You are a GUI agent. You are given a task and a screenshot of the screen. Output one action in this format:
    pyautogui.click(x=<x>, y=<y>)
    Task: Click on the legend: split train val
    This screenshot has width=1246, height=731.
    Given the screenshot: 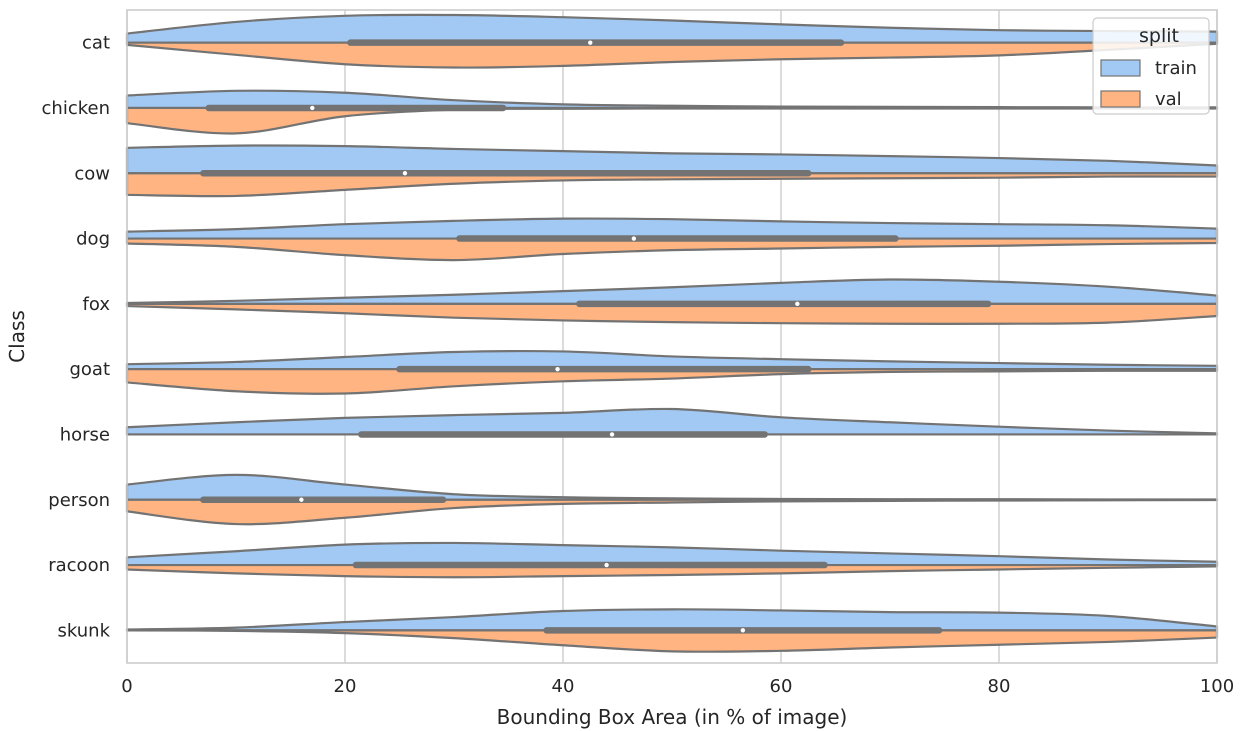 What is the action you would take?
    pyautogui.click(x=1151, y=66)
    